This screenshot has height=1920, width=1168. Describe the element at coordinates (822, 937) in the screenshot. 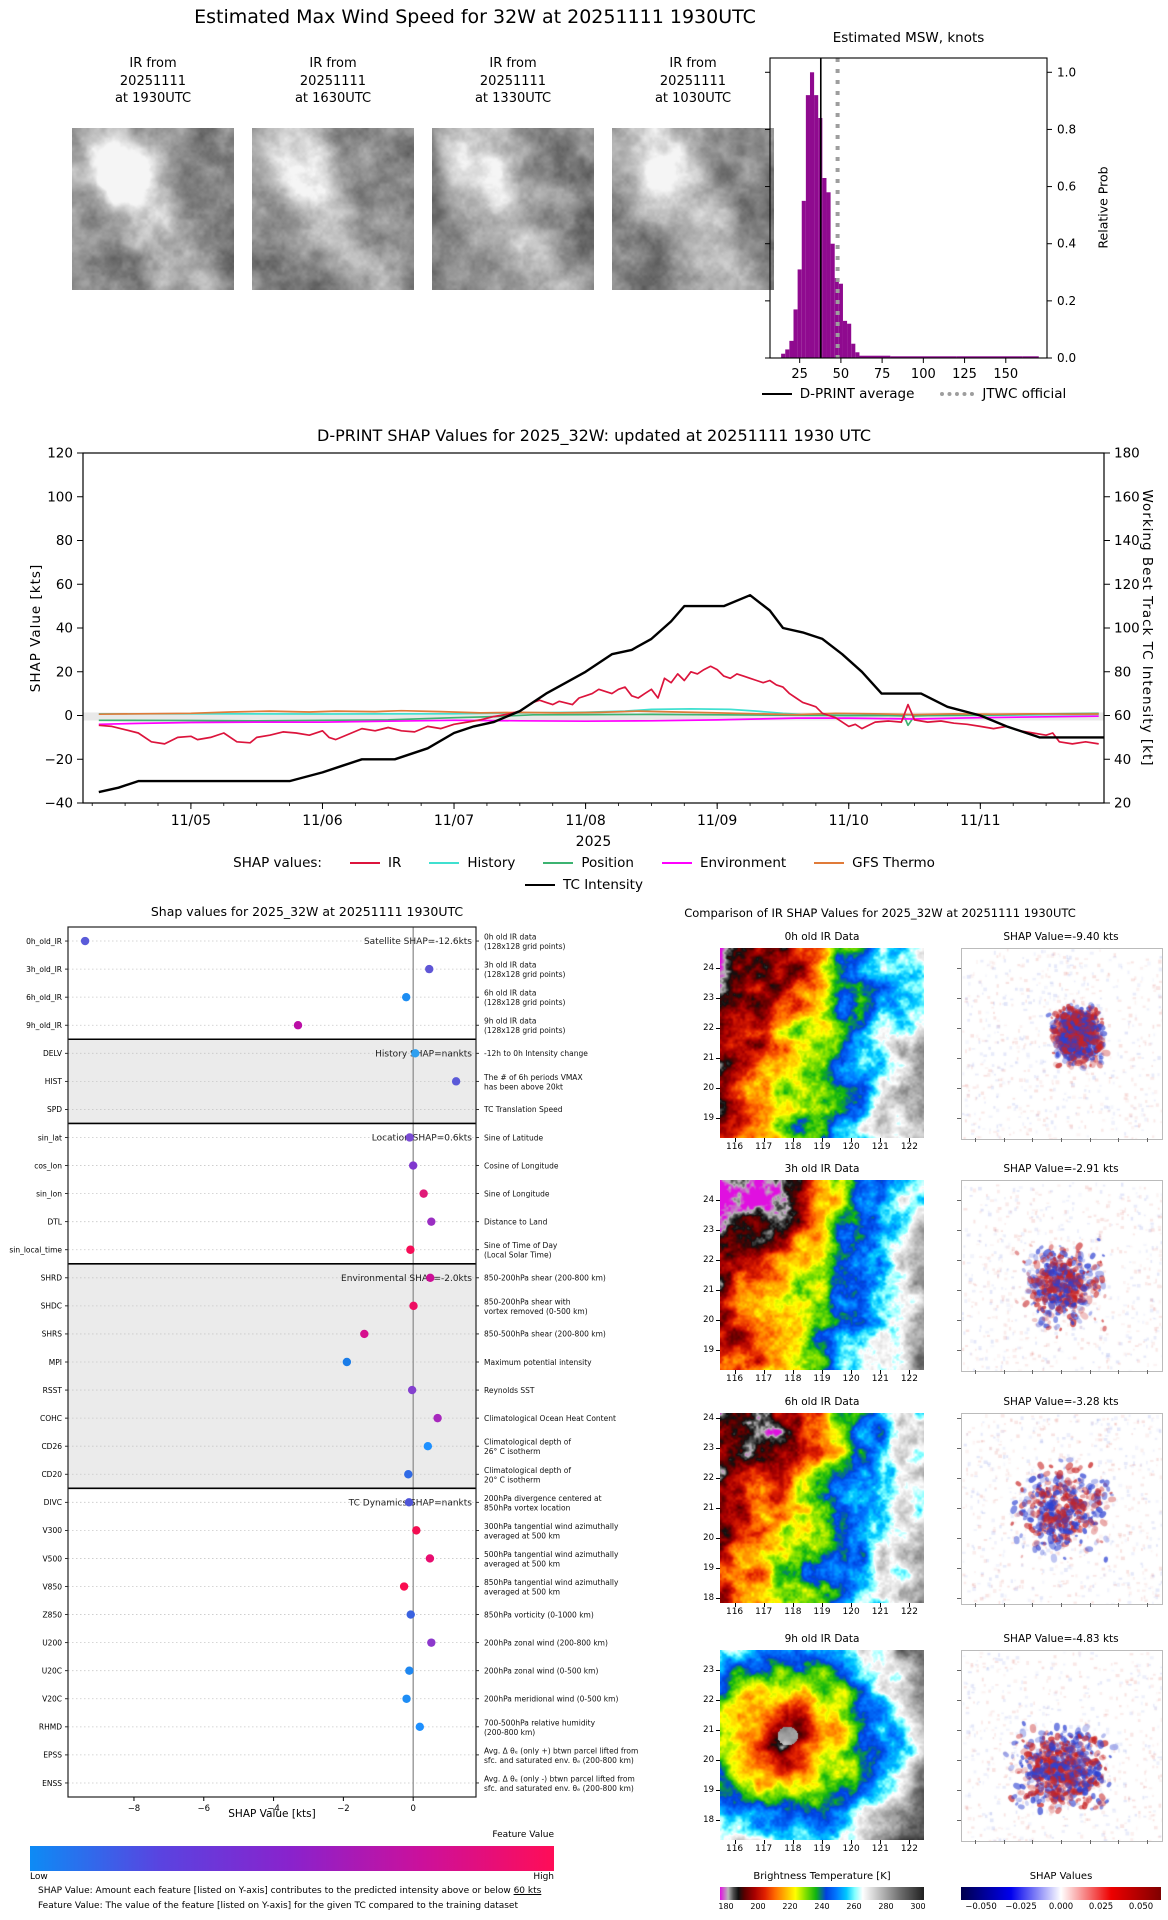

I see `ir-map-title-0h: 0h old IR Data` at that location.